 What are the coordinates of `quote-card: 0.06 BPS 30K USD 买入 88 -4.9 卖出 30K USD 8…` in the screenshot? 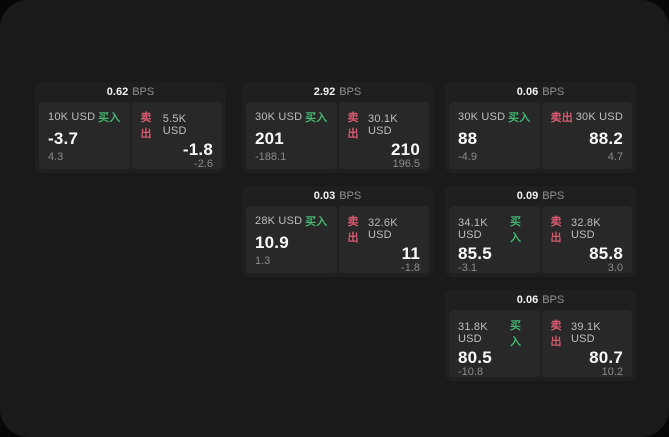 It's located at (540, 127).